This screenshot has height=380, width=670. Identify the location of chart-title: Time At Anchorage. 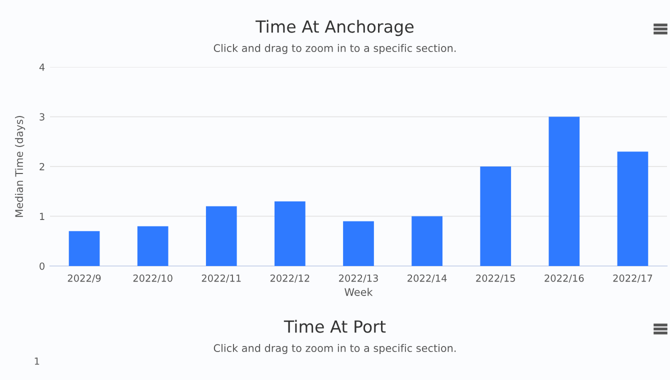
(335, 28).